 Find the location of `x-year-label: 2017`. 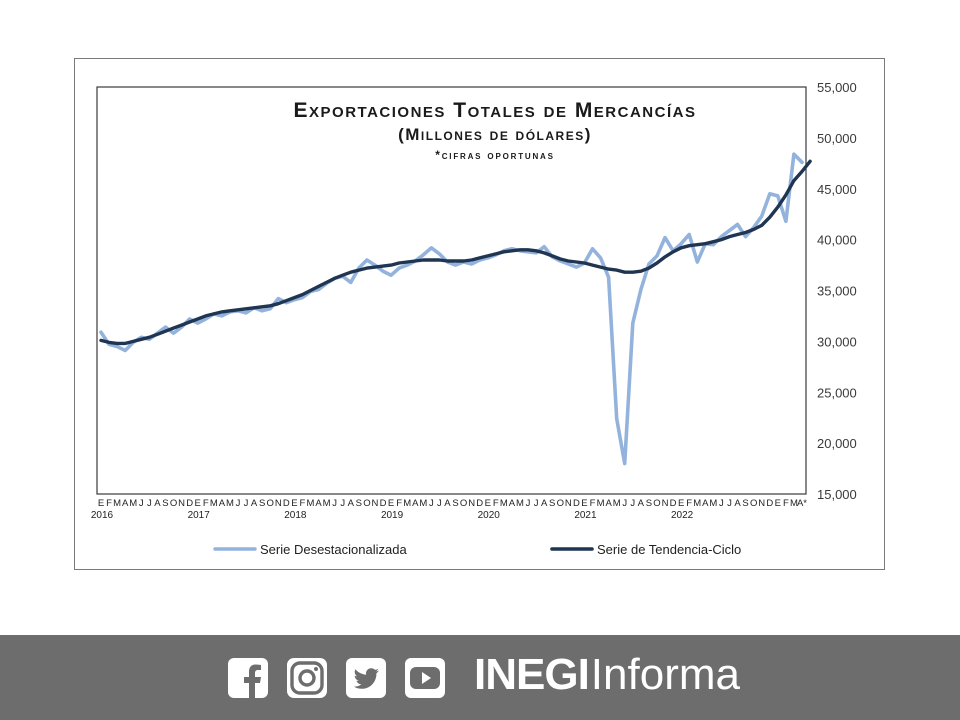

x-year-label: 2017 is located at coordinates (199, 515).